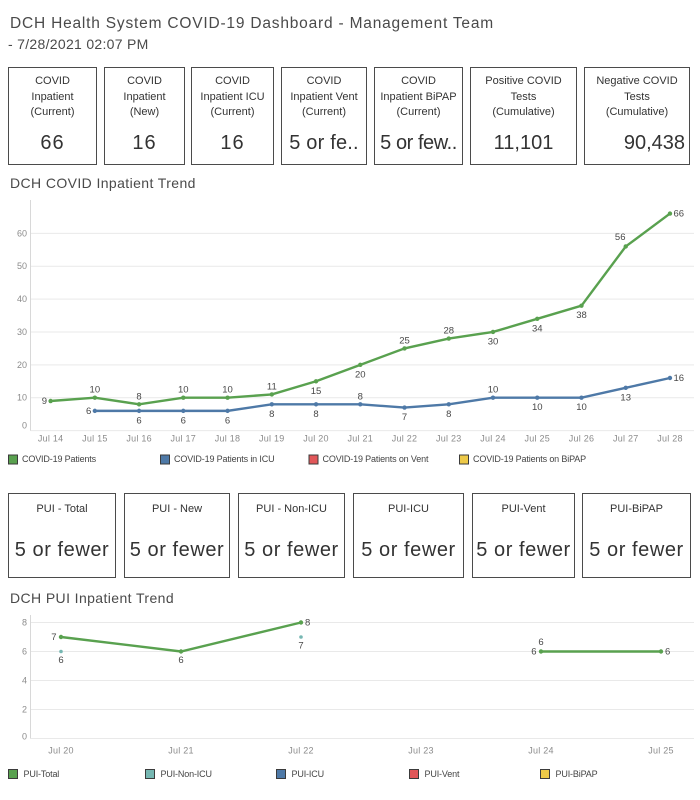 This screenshot has width=700, height=800. I want to click on svg-text: 56, so click(620, 237).